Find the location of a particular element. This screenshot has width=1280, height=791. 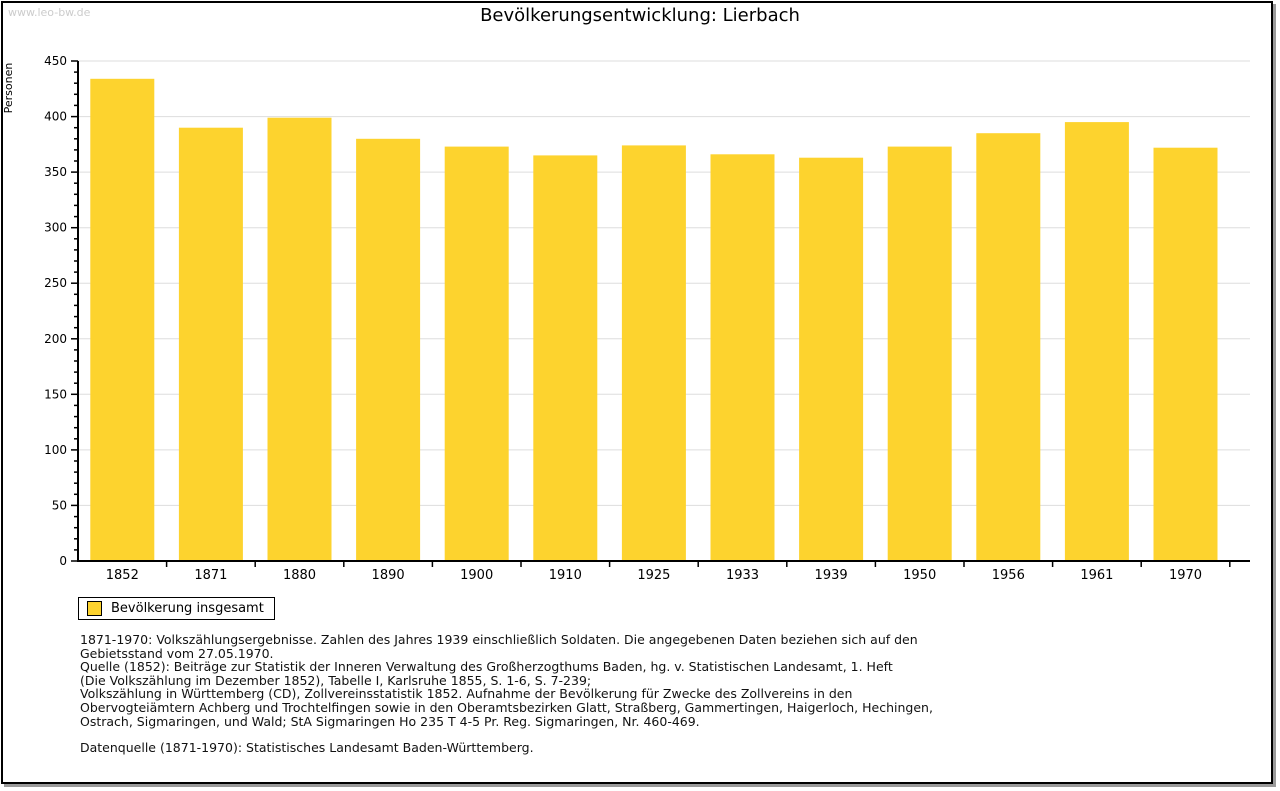

y-tick-label: 150 is located at coordinates (55, 394).